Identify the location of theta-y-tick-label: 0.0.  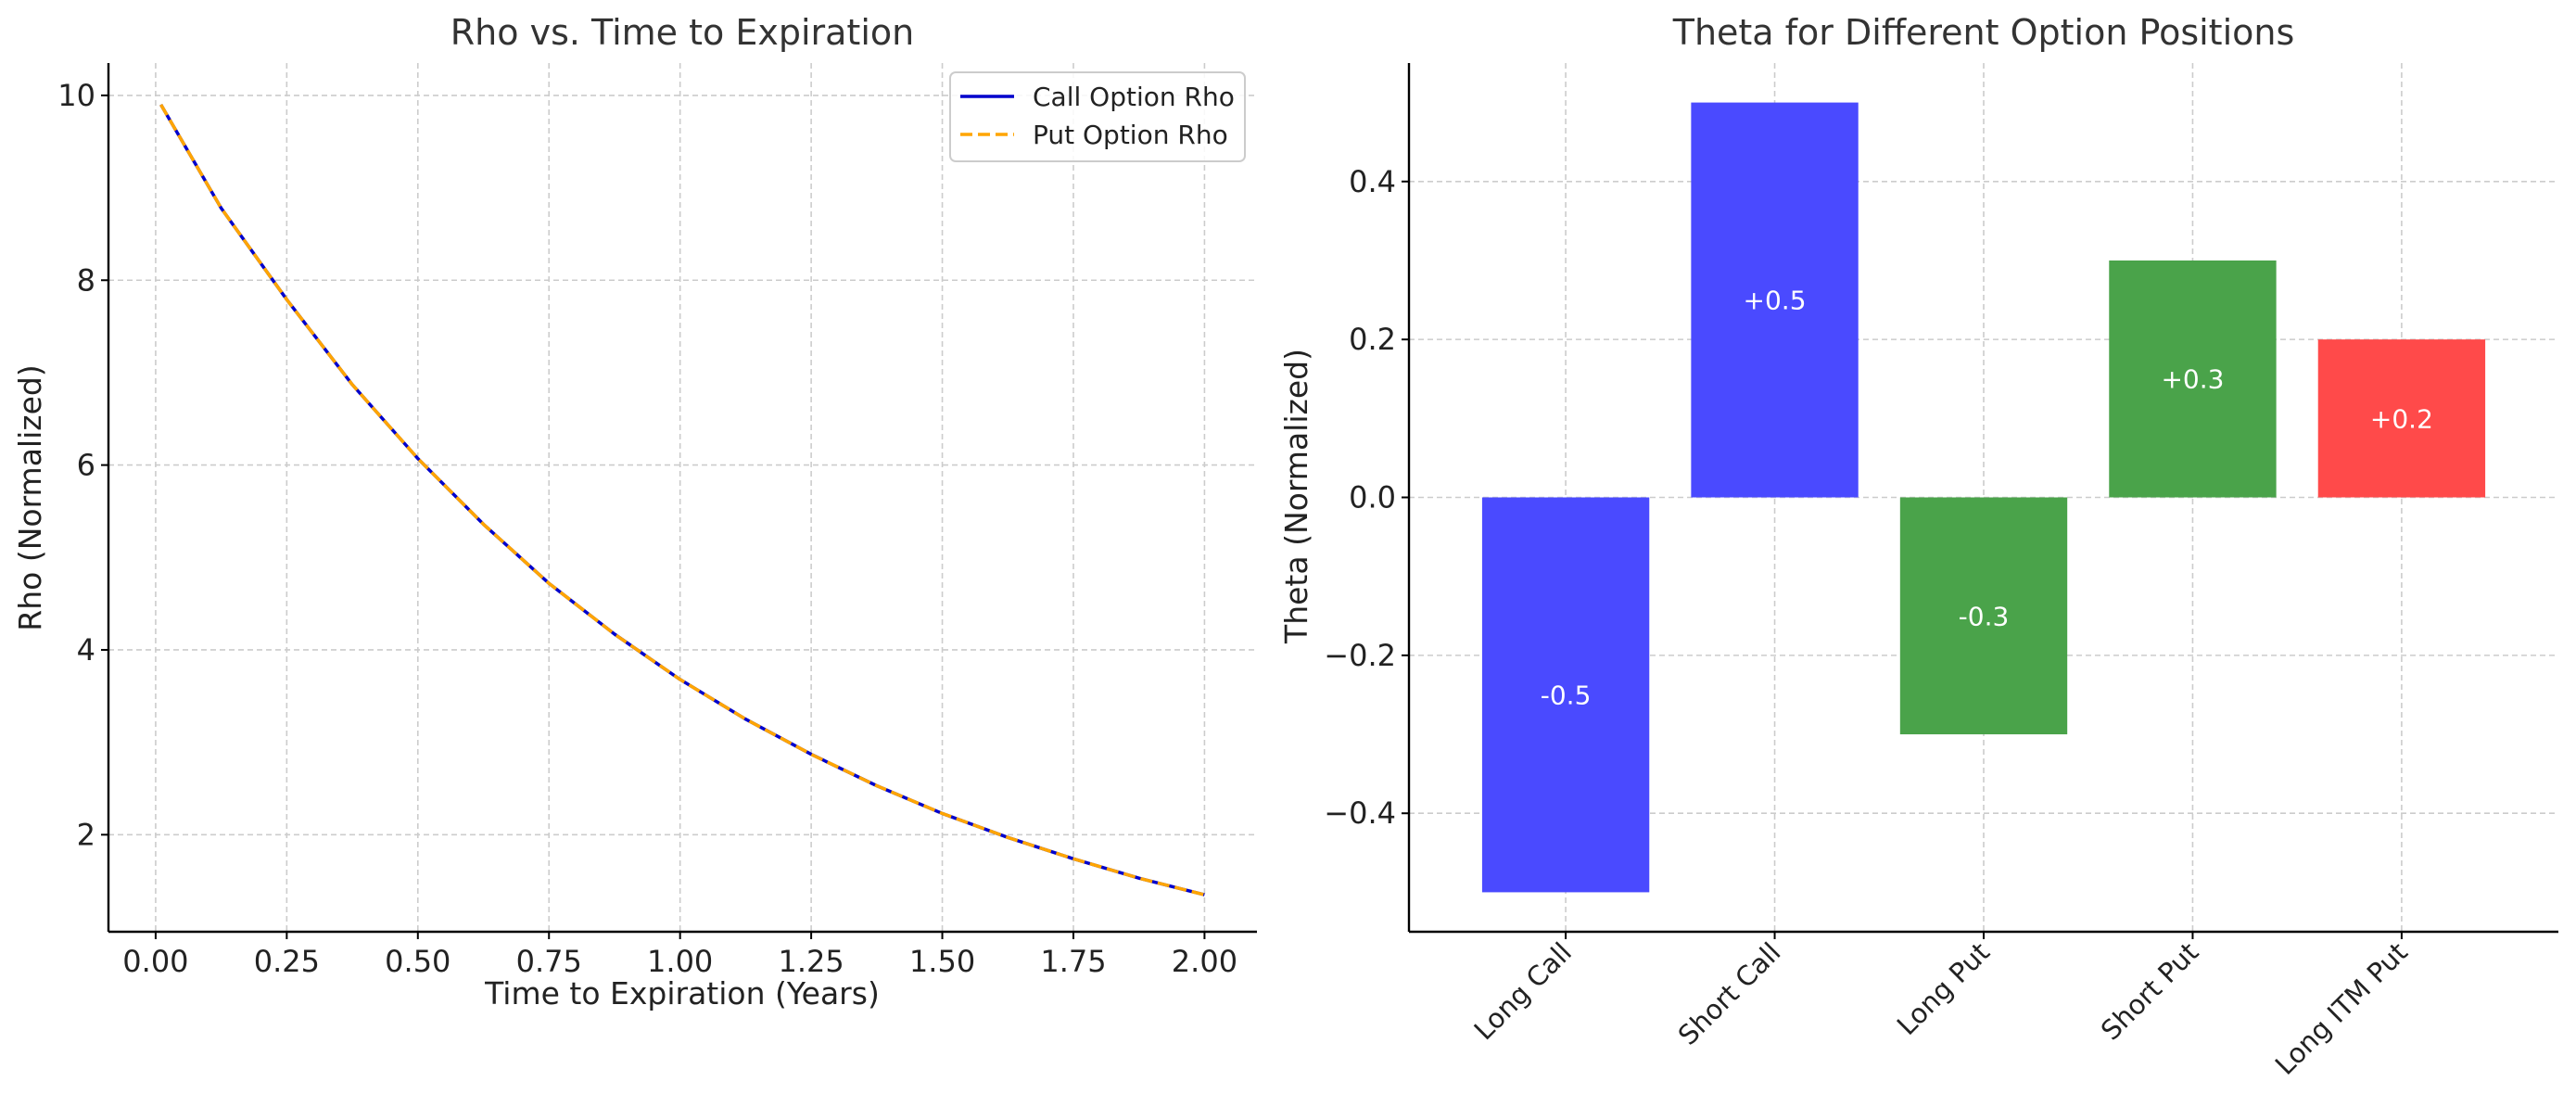
(1372, 497).